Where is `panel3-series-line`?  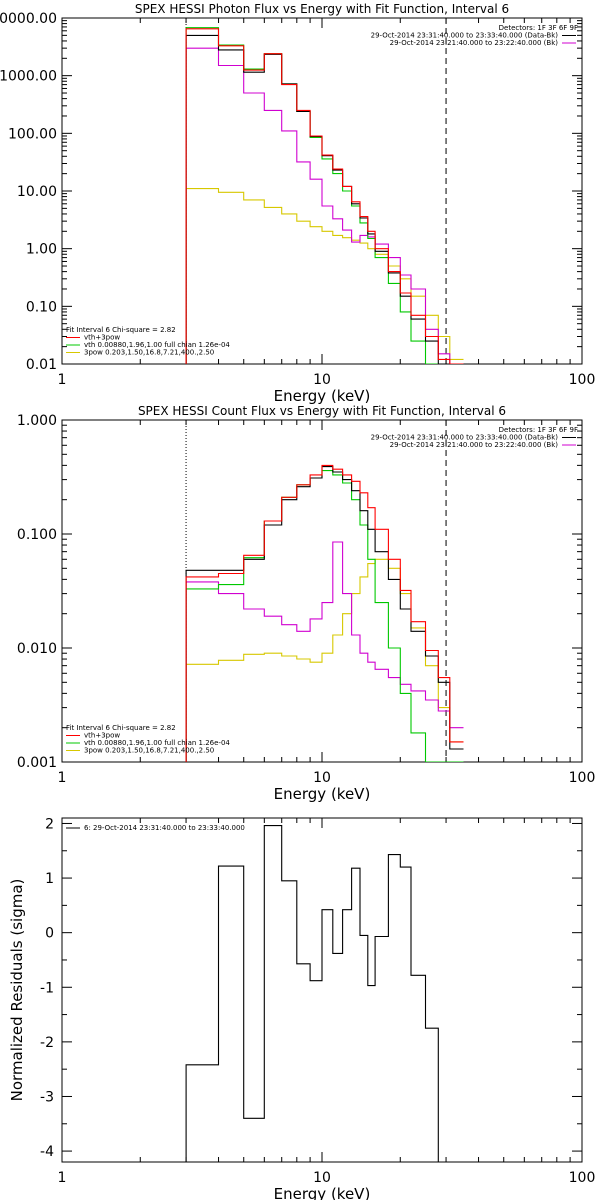
panel3-series-line is located at coordinates (317, 993).